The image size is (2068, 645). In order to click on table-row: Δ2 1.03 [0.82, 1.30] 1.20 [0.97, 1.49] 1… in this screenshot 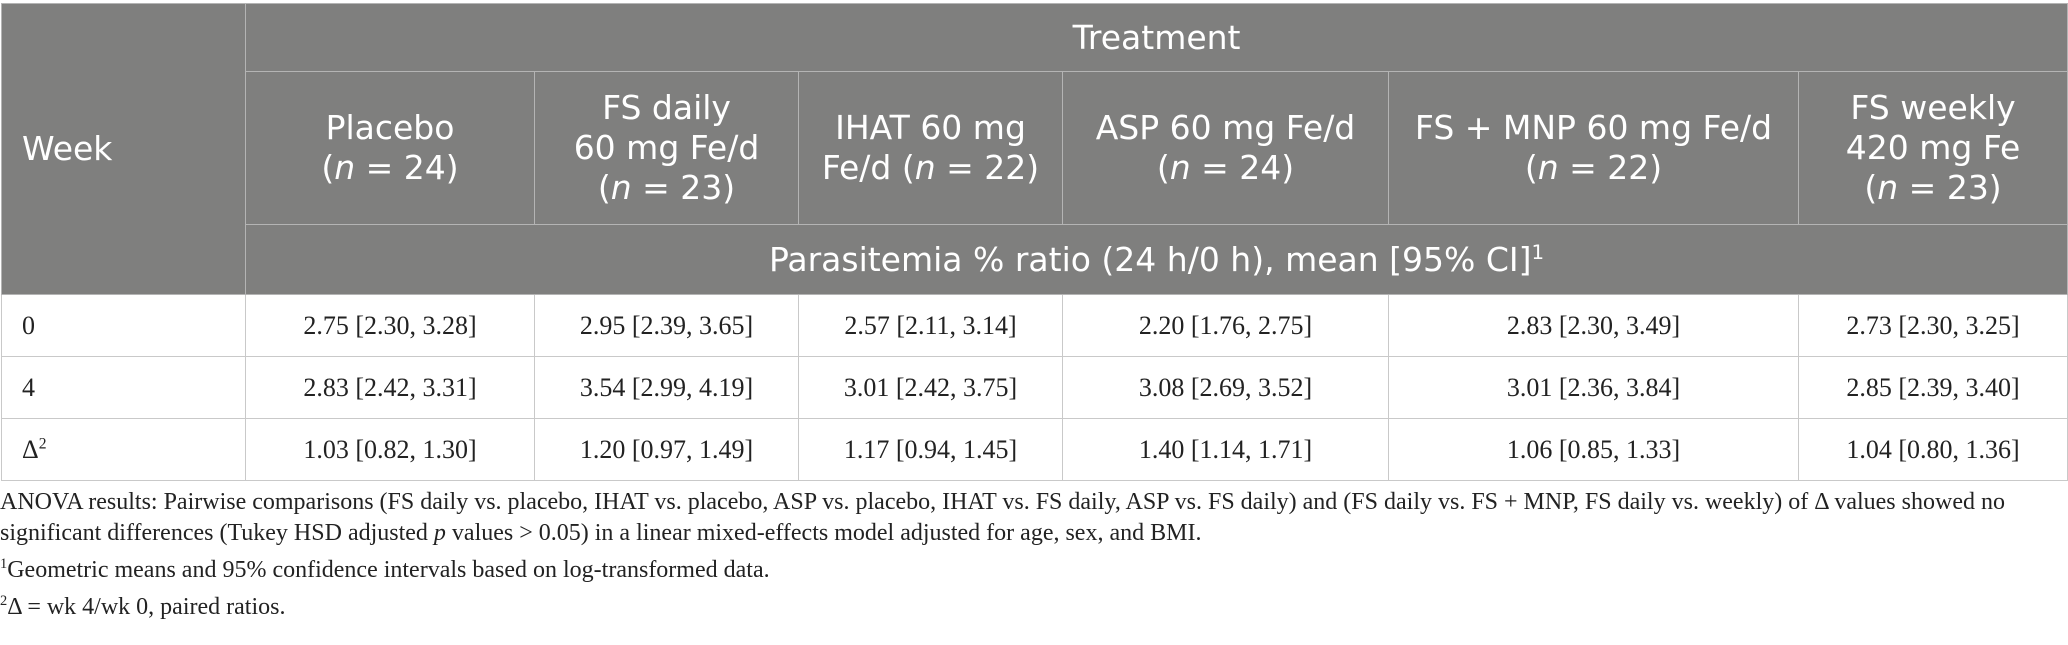, I will do `click(1034, 449)`.